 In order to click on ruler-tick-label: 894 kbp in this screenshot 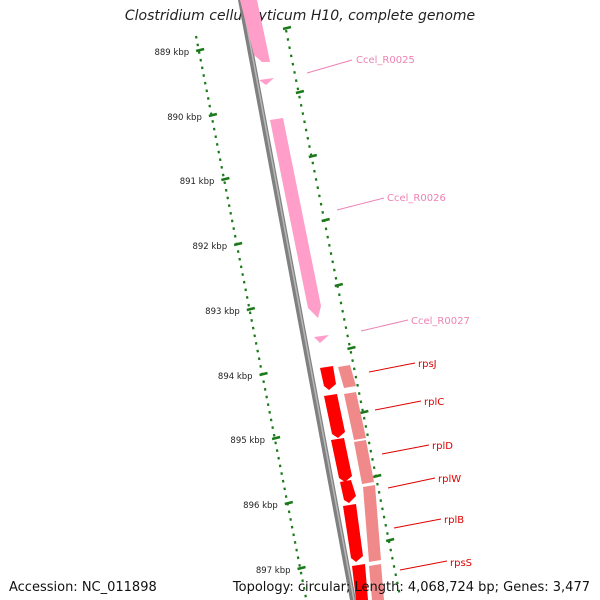, I will do `click(235, 377)`.